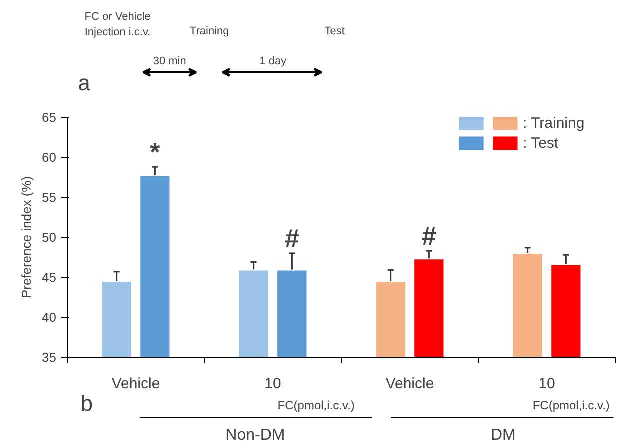 This screenshot has width=621, height=443. What do you see at coordinates (85, 83) in the screenshot?
I see `text: a` at bounding box center [85, 83].